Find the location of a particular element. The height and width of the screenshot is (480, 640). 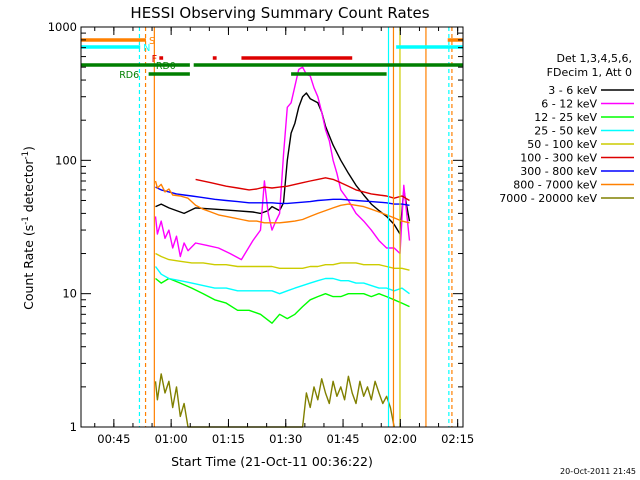

legend-label-0: 3 - 6 keV is located at coordinates (572, 90).